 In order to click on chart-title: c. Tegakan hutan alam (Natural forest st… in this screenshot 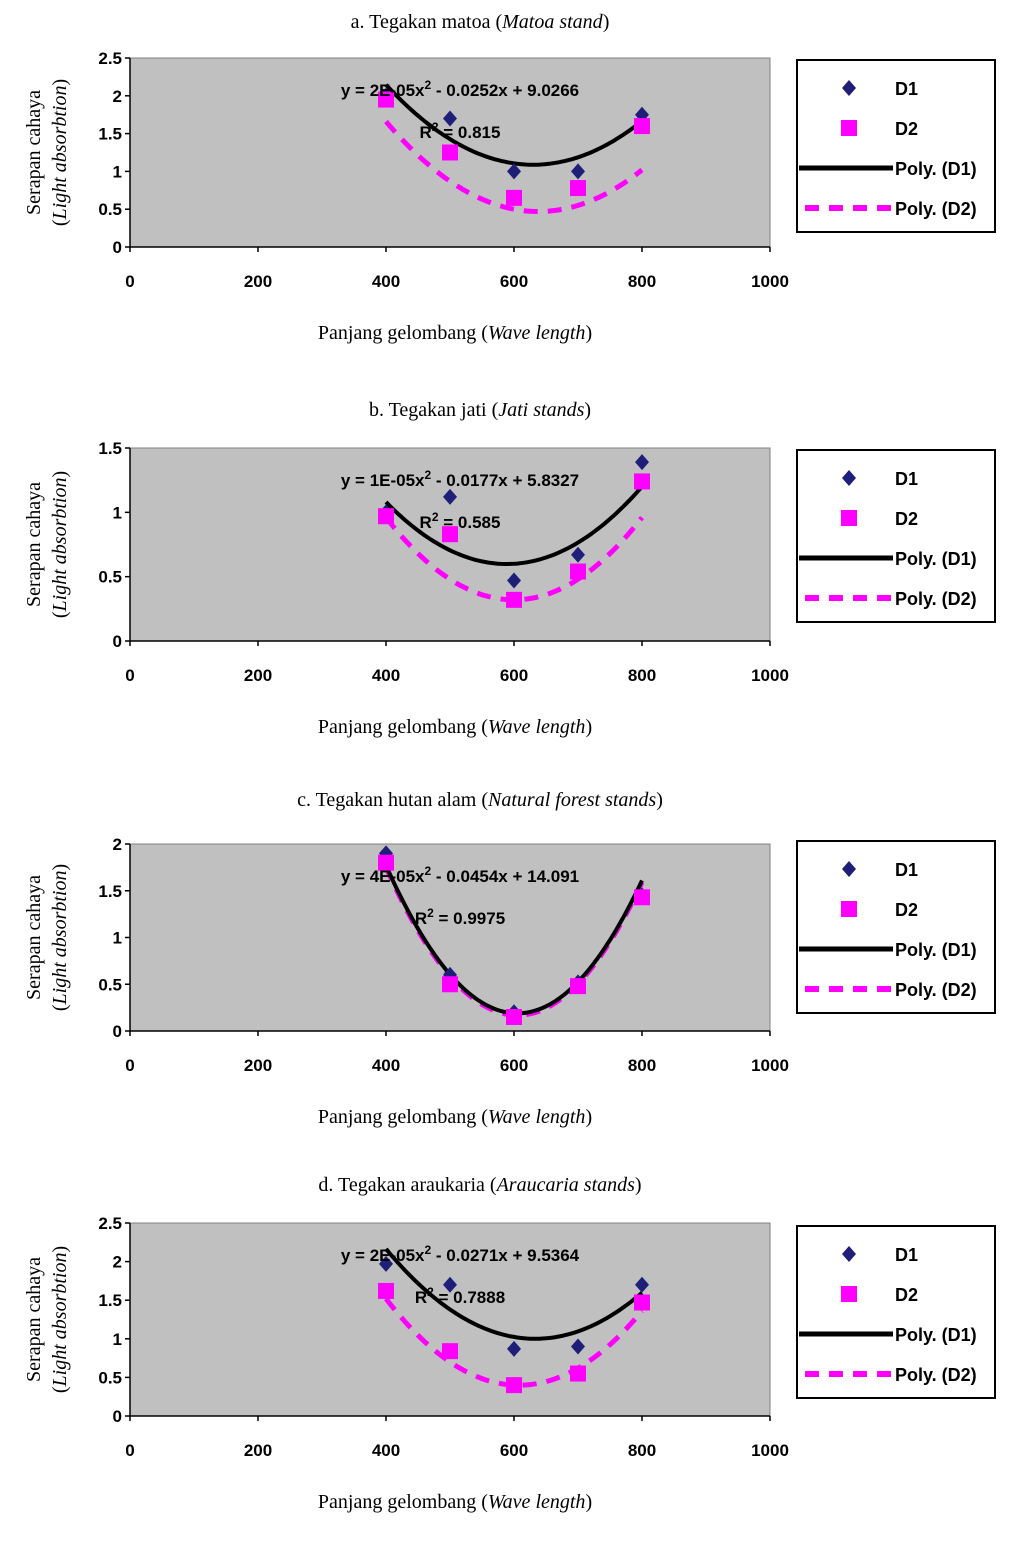, I will do `click(480, 800)`.